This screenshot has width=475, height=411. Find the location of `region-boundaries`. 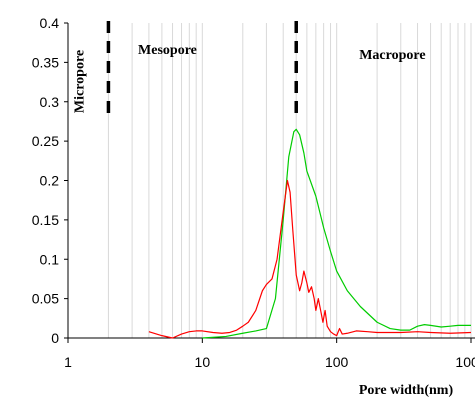

region-boundaries is located at coordinates (202, 67).